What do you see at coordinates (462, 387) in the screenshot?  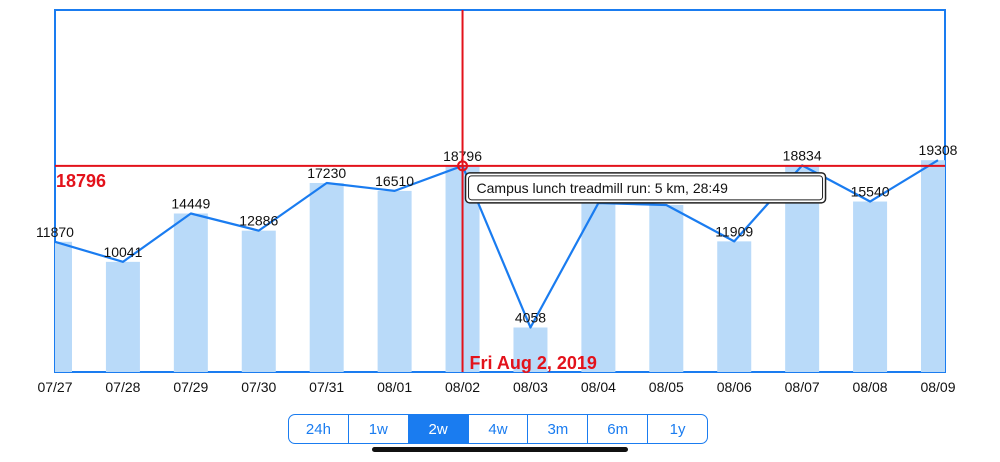 I see `x-tick-label: 08/02` at bounding box center [462, 387].